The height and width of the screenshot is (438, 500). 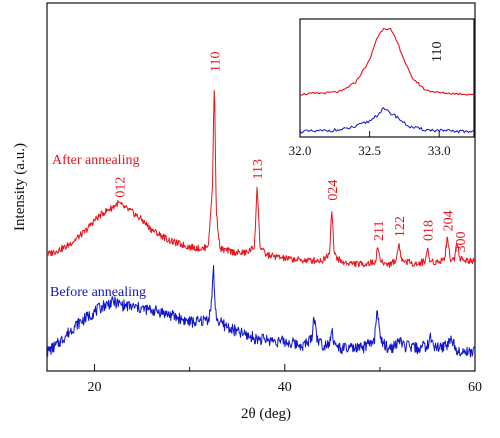 I want to click on peak-label: 110, so click(x=215, y=62).